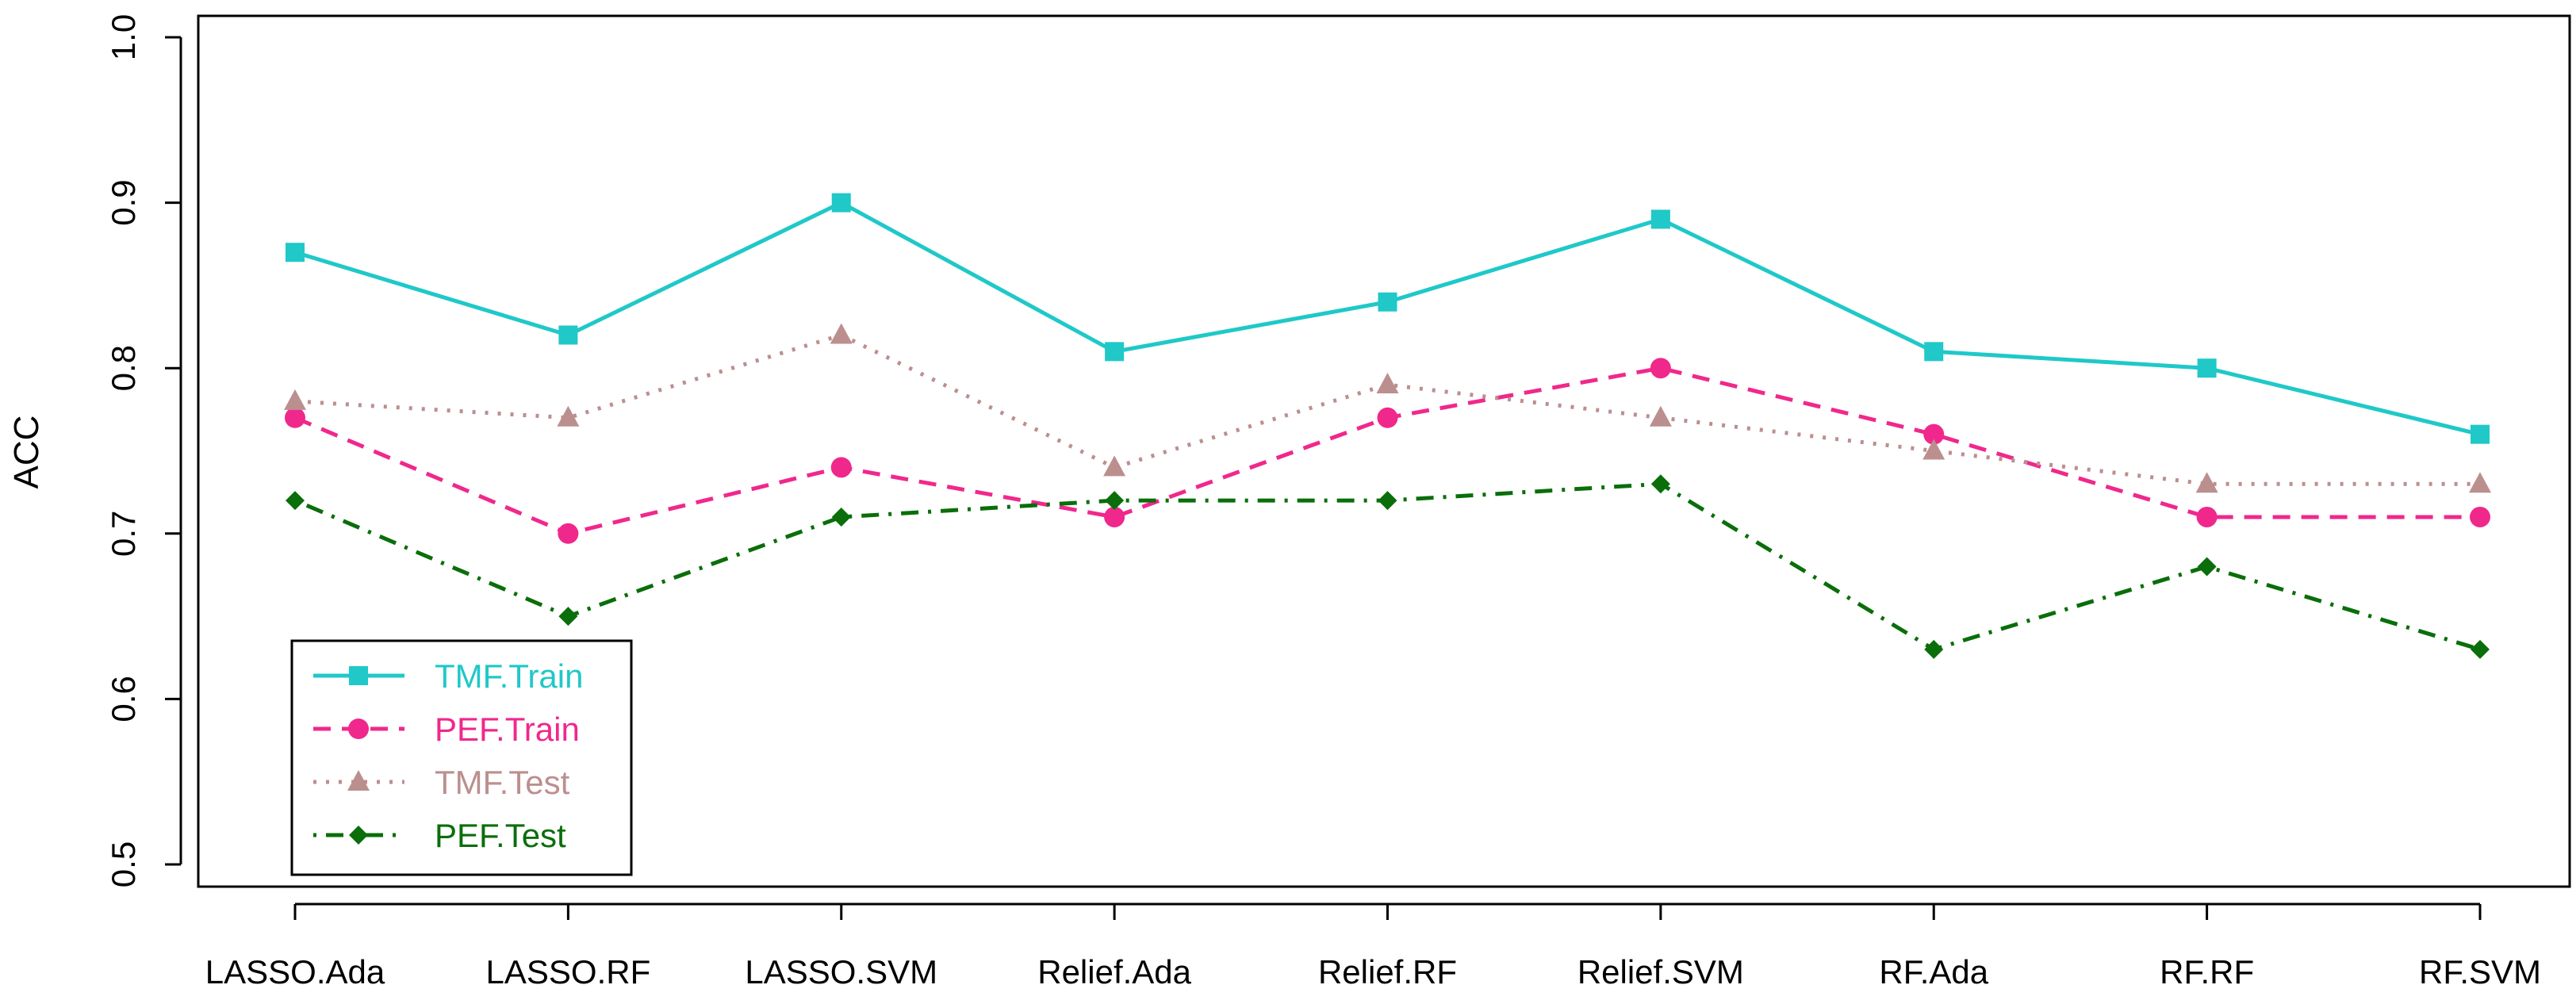  I want to click on x-tick-label: Relief.Ada, so click(1114, 972).